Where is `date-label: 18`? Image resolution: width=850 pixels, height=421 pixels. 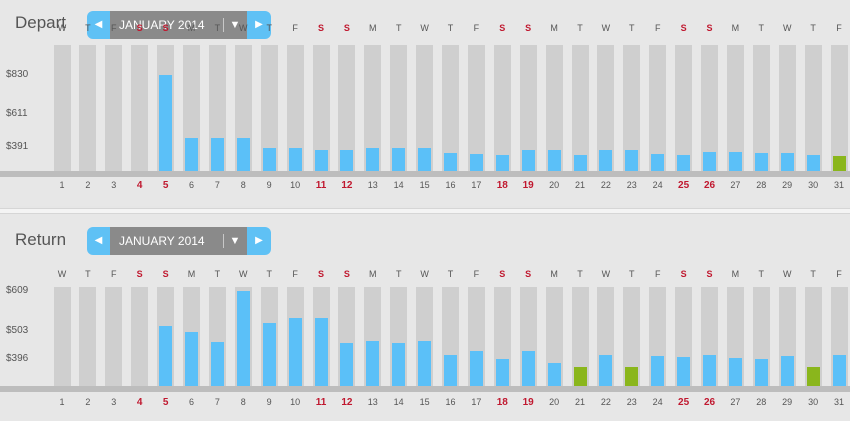
date-label: 18 is located at coordinates (502, 402).